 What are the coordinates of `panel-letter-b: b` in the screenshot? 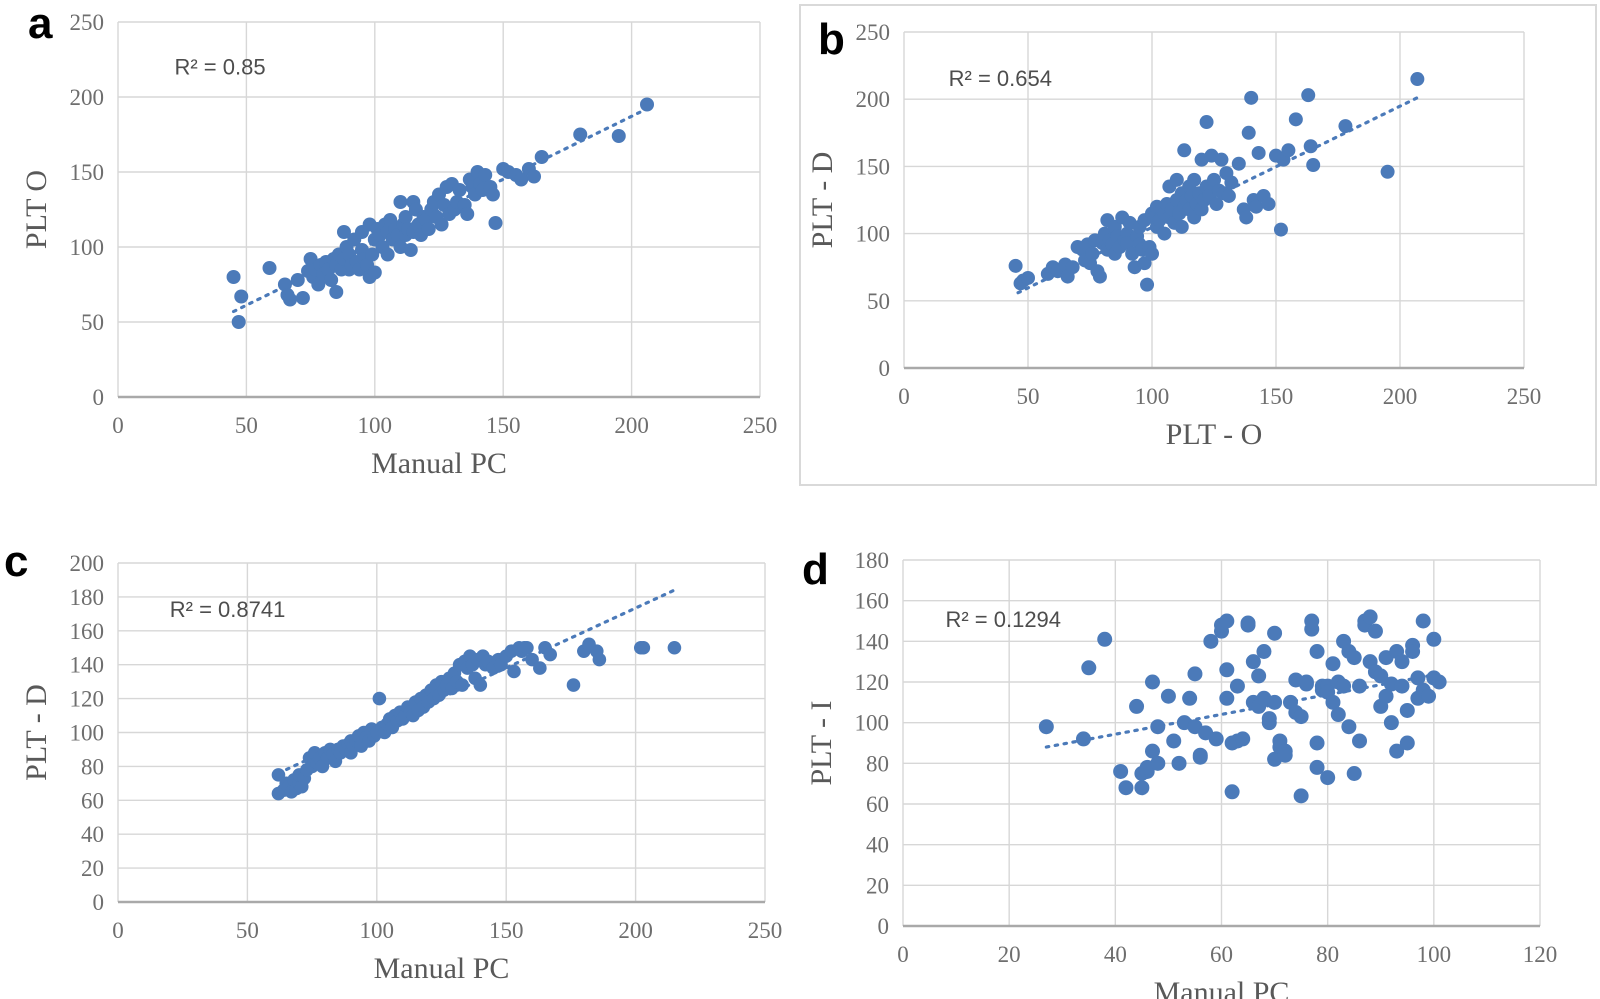 It's located at (831, 39).